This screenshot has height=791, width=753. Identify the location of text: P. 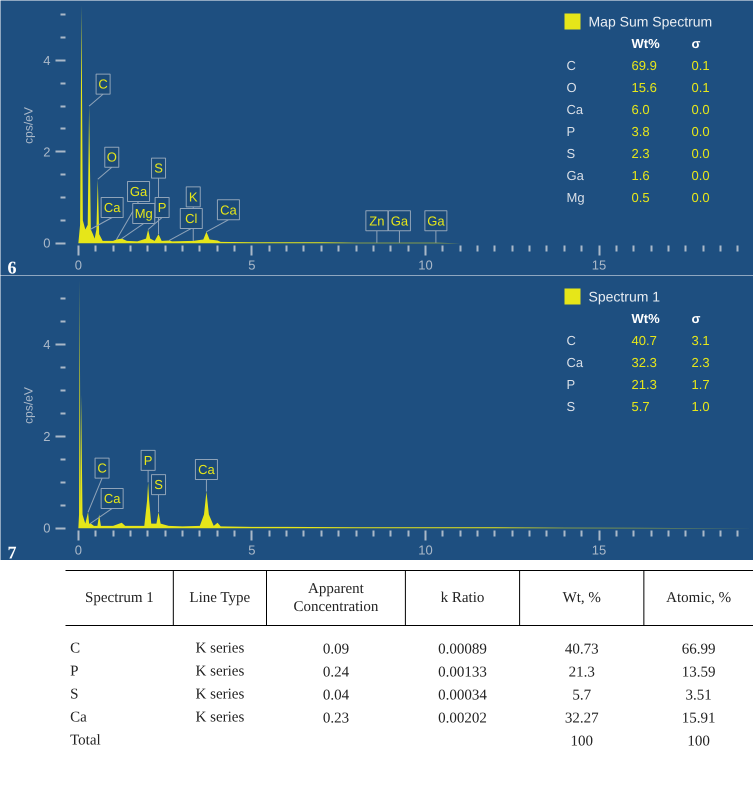
(74, 672).